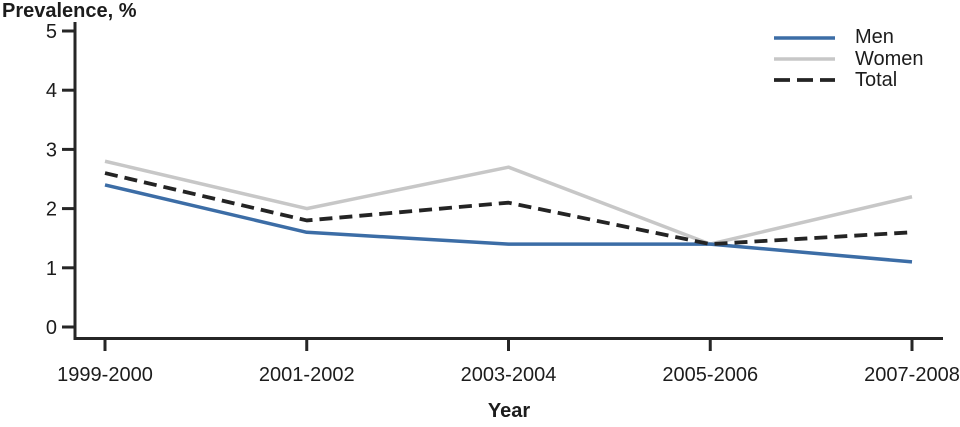  What do you see at coordinates (508, 209) in the screenshot?
I see `series-line-total` at bounding box center [508, 209].